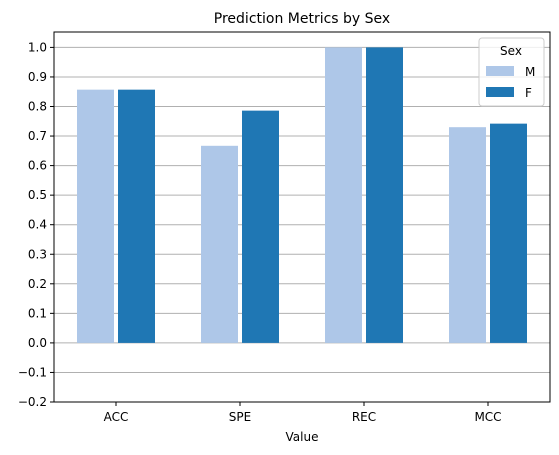 This screenshot has height=455, width=559. I want to click on y-tick-label: −0.1, so click(32, 372).